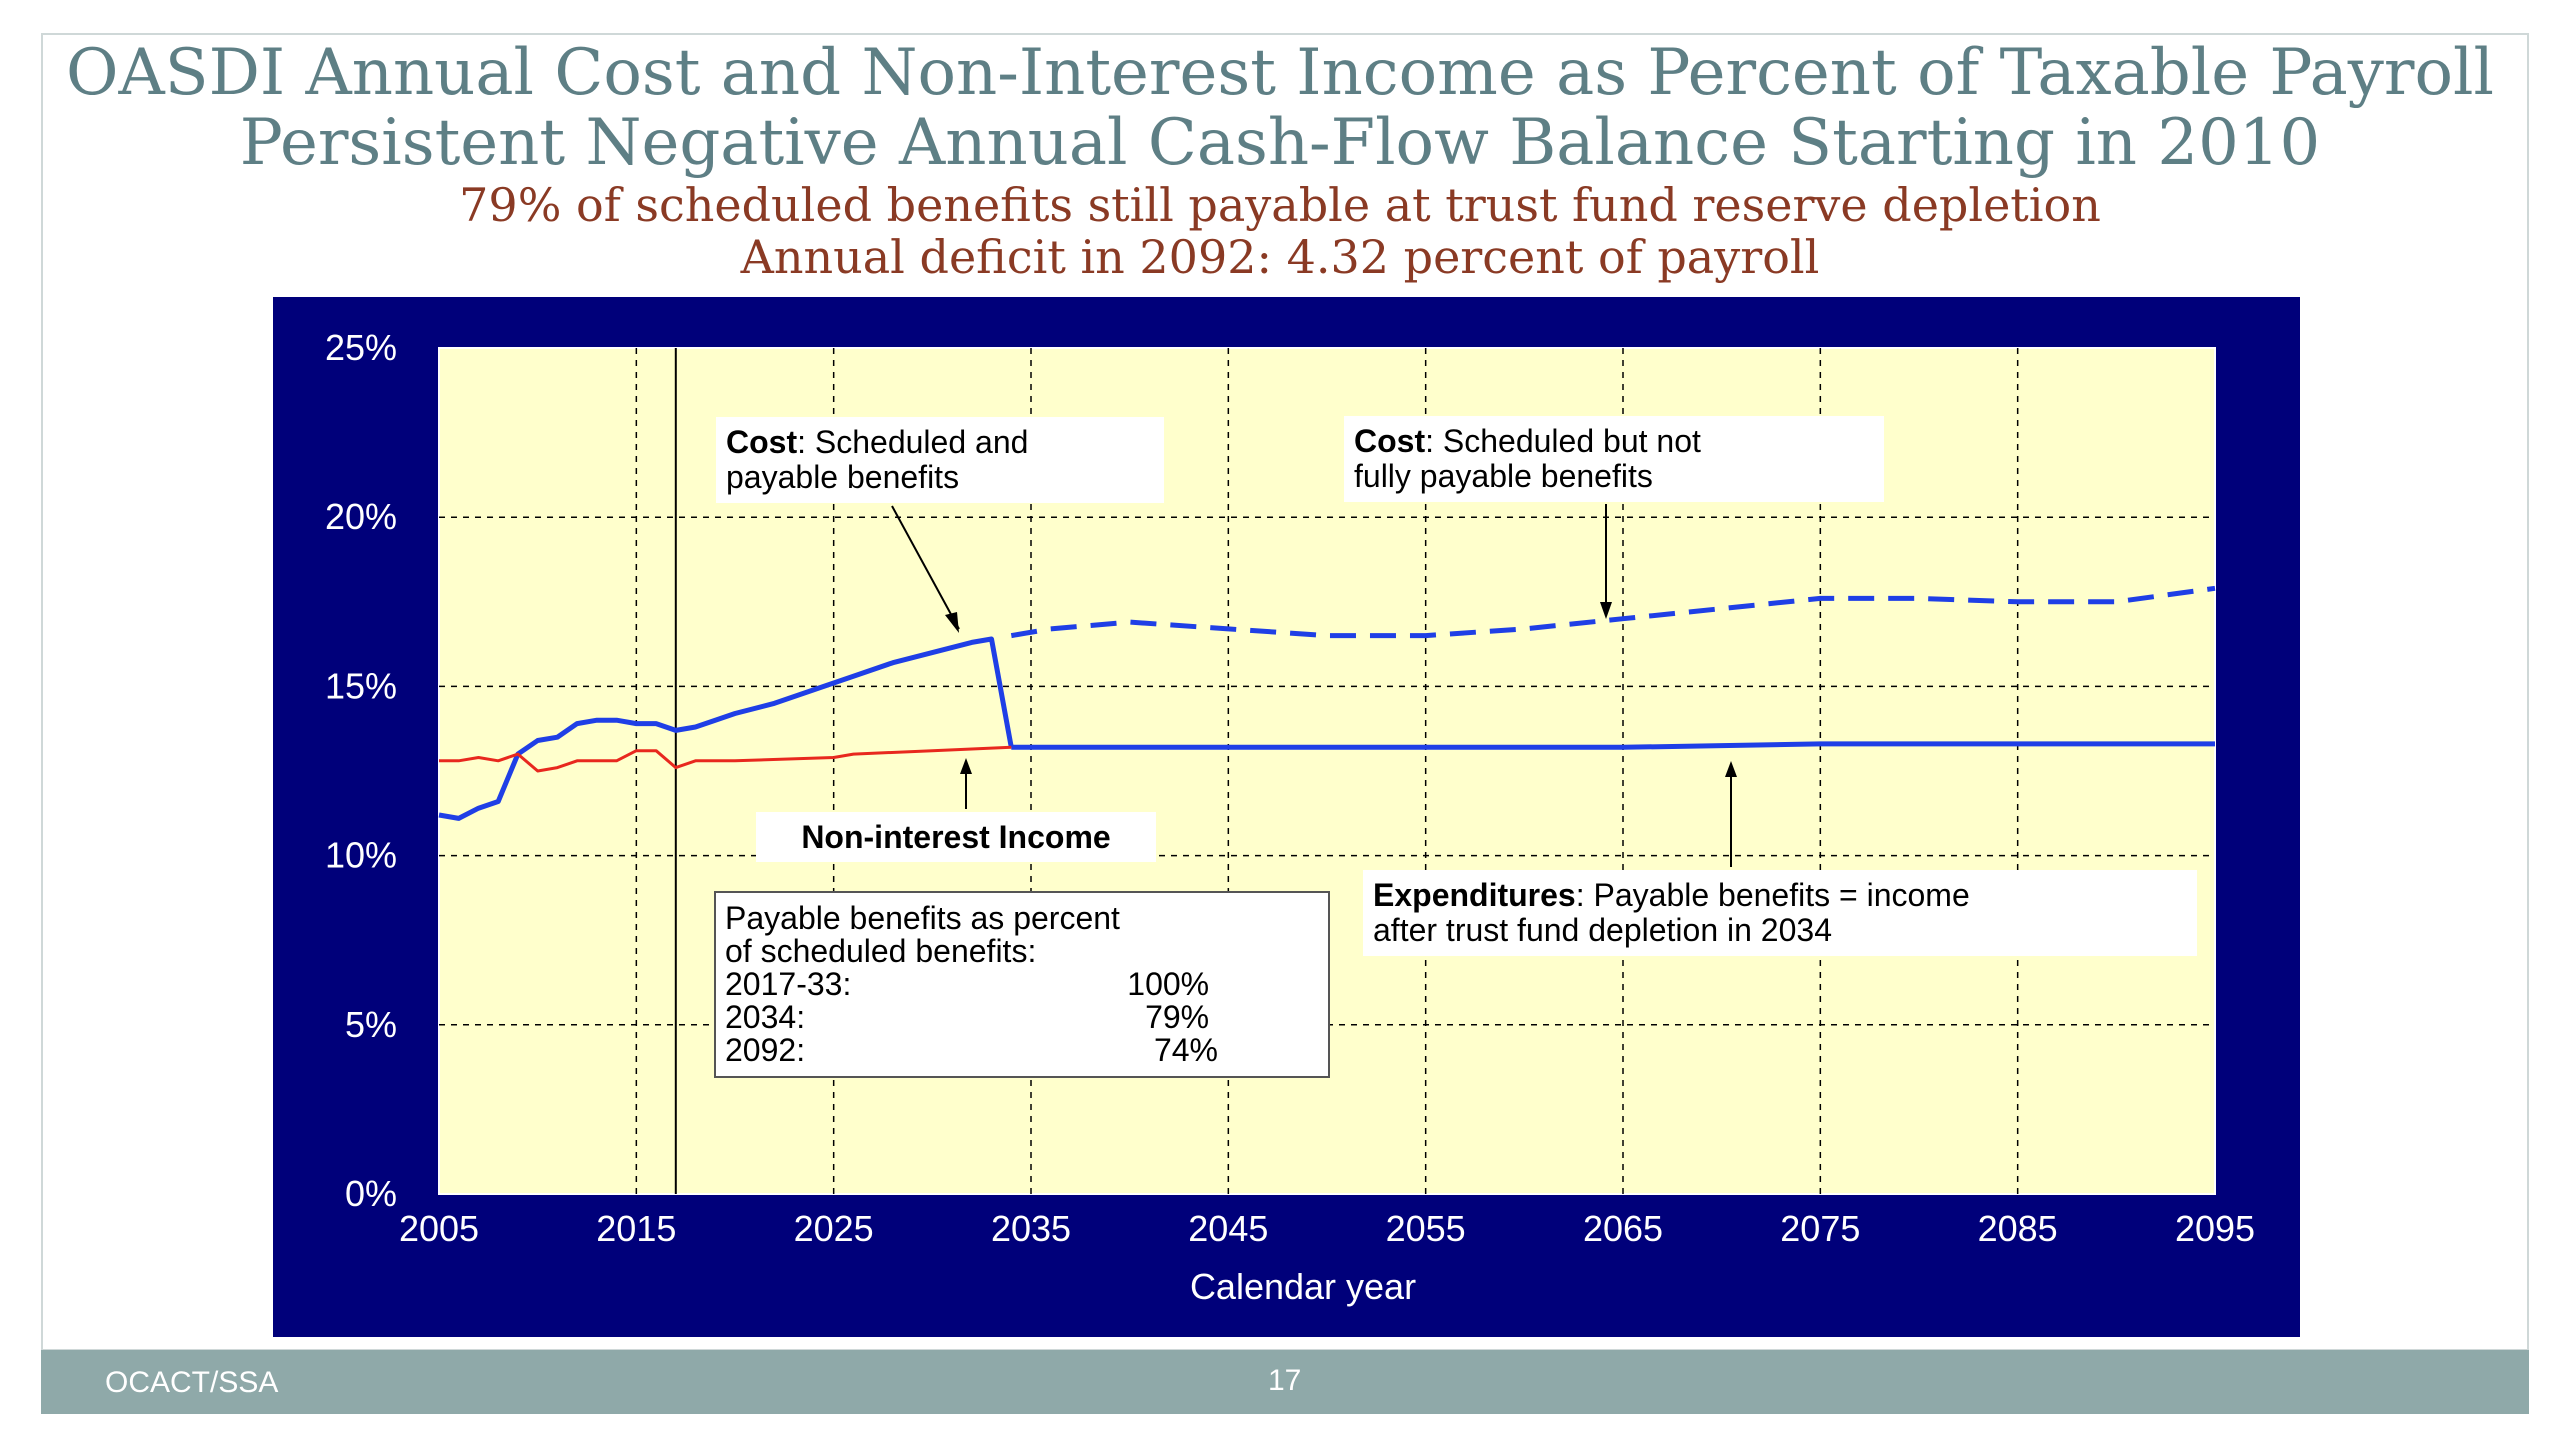 The image size is (2560, 1440). I want to click on page-number: 17, so click(1285, 1380).